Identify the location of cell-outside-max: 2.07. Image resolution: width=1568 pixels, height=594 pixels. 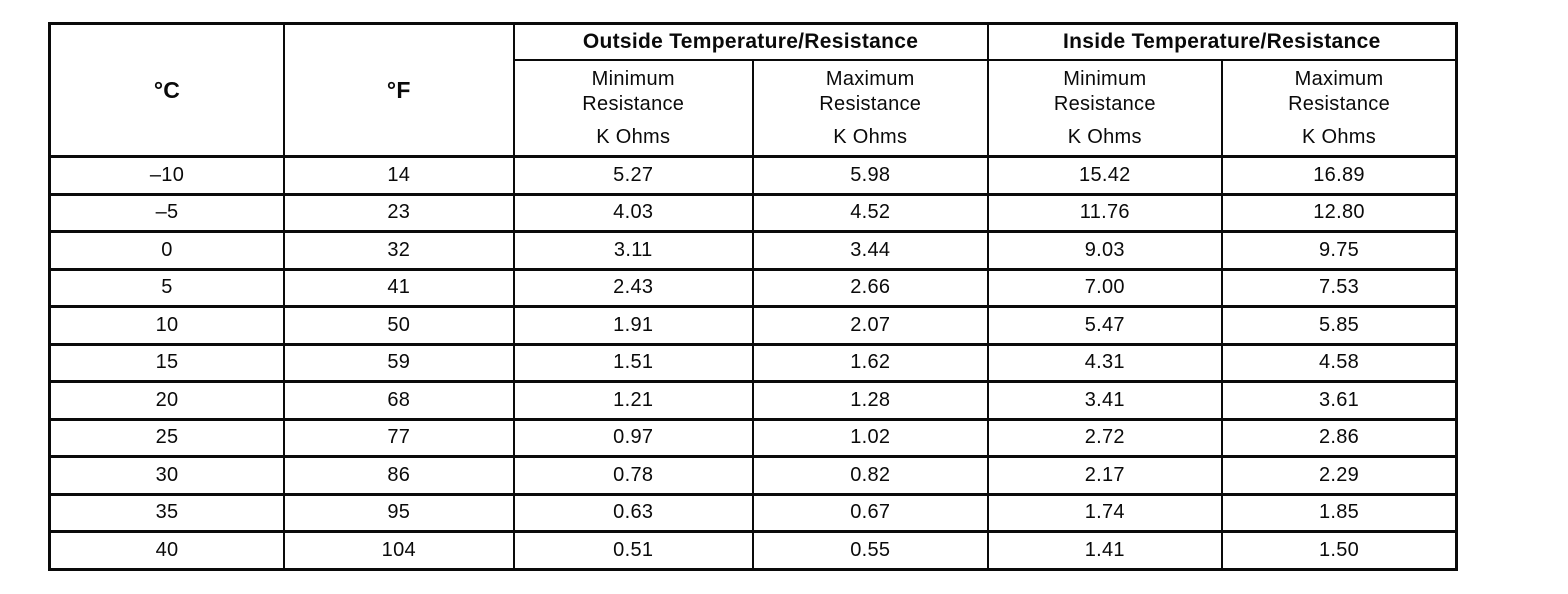
(870, 325).